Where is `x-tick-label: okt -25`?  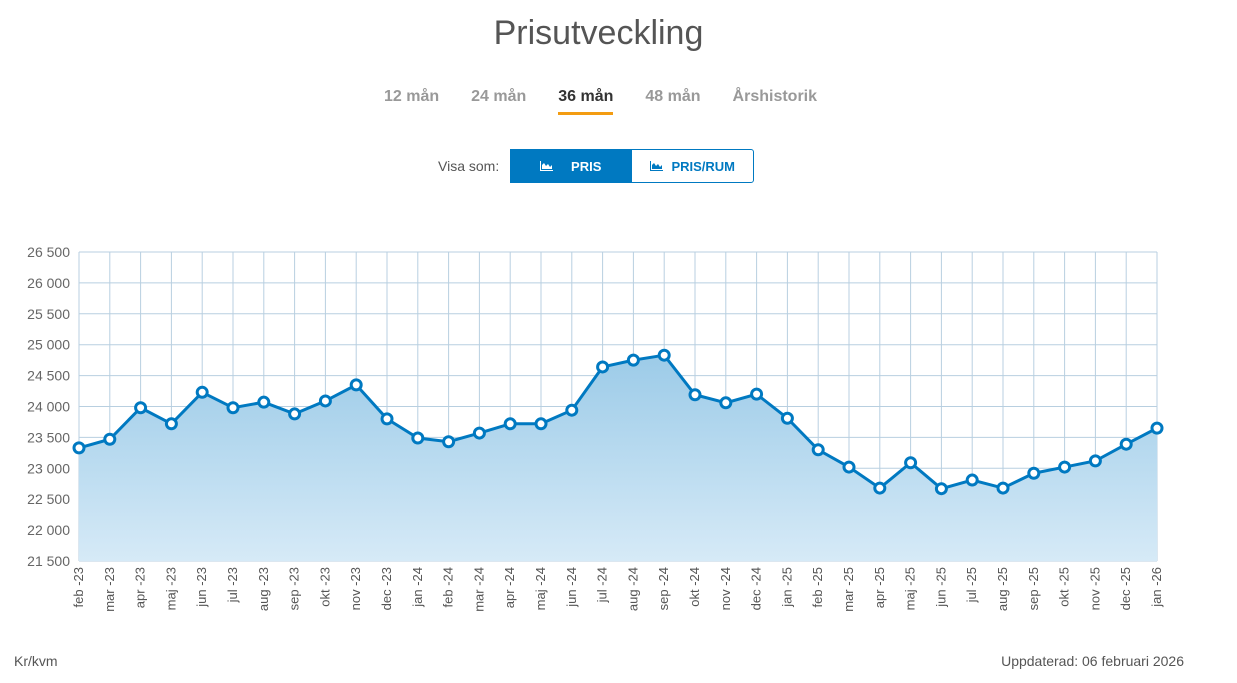 x-tick-label: okt -25 is located at coordinates (1064, 587).